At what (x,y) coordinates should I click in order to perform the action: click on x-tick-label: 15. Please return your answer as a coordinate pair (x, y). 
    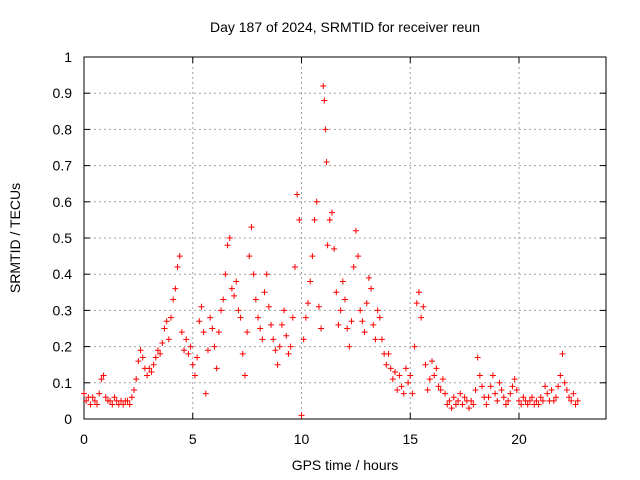
    Looking at the image, I should click on (410, 439).